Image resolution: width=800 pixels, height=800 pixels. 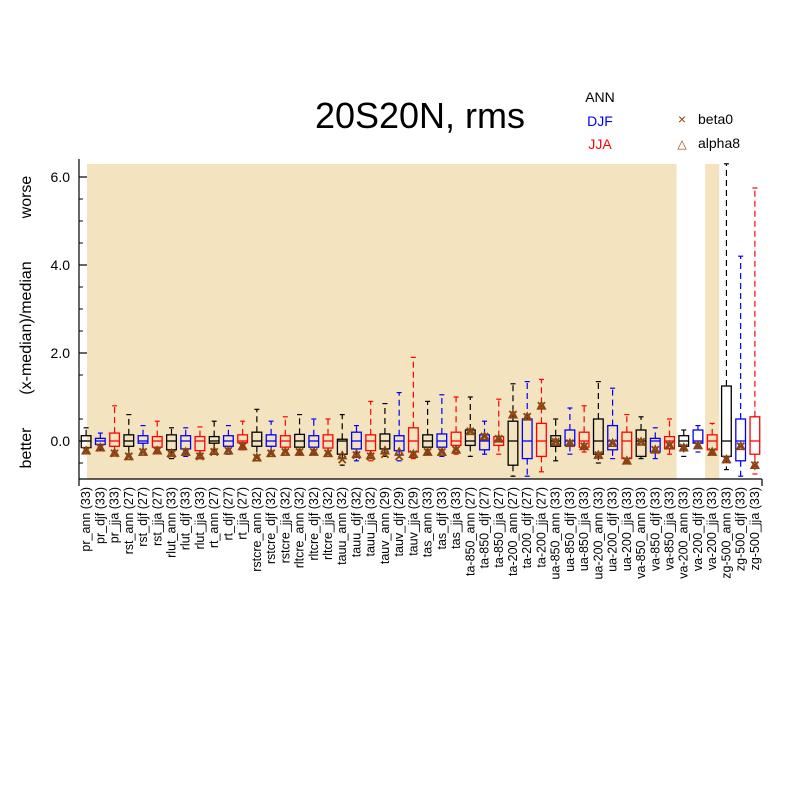 I want to click on x-tick-label: ta-850_jja (27), so click(x=499, y=527).